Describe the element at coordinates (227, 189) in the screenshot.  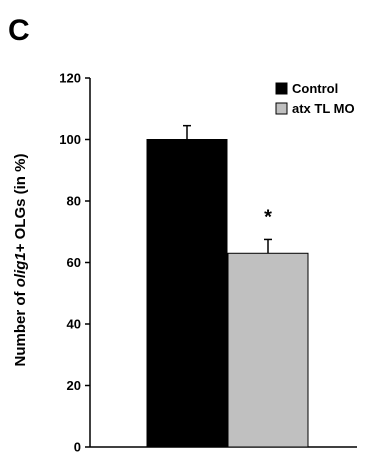
I see `error-bars` at that location.